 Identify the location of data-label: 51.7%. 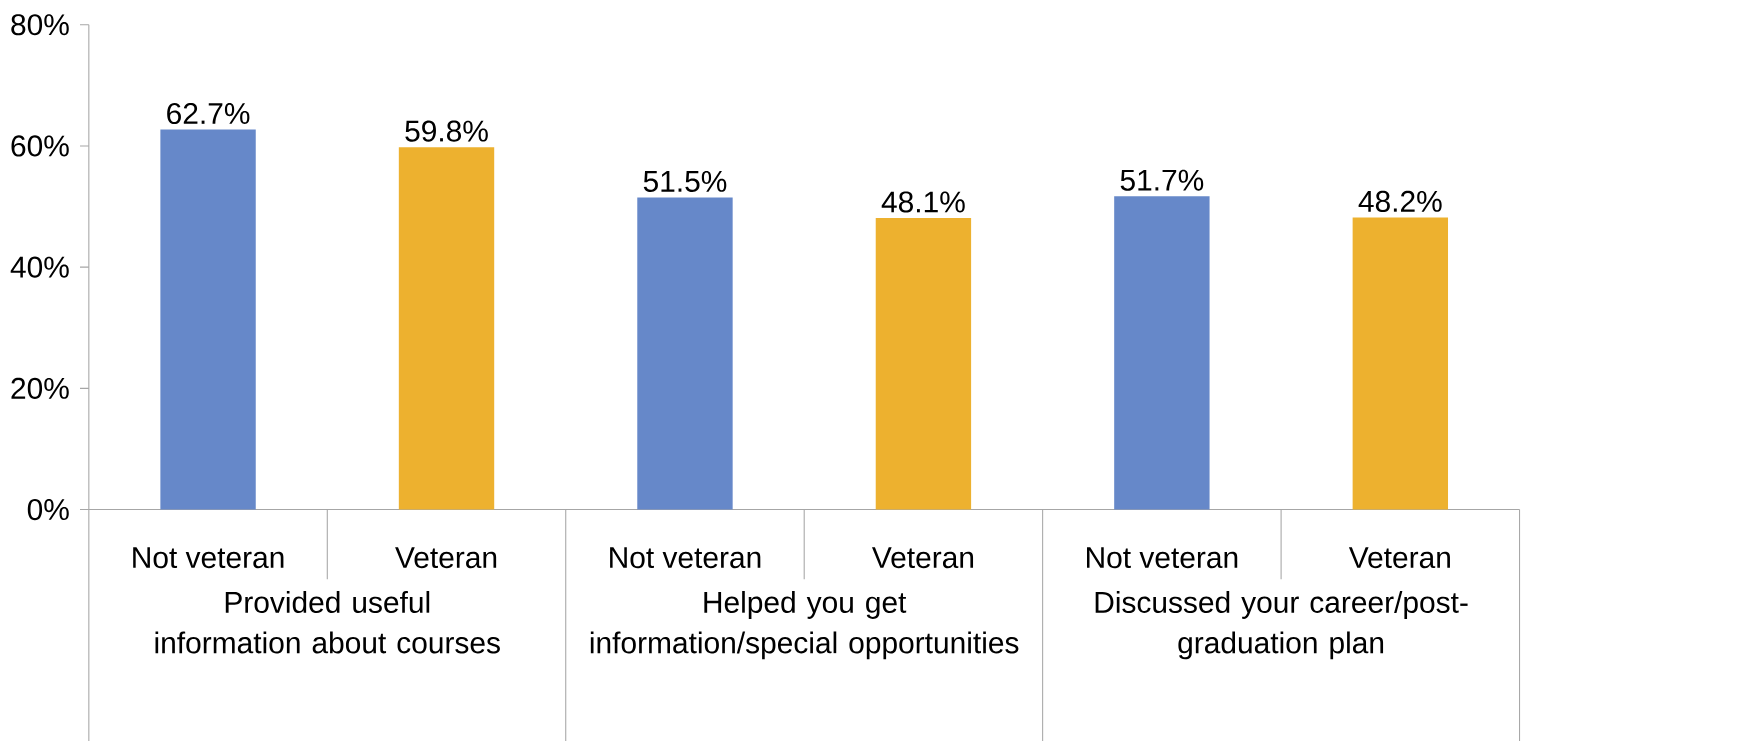
(1162, 180).